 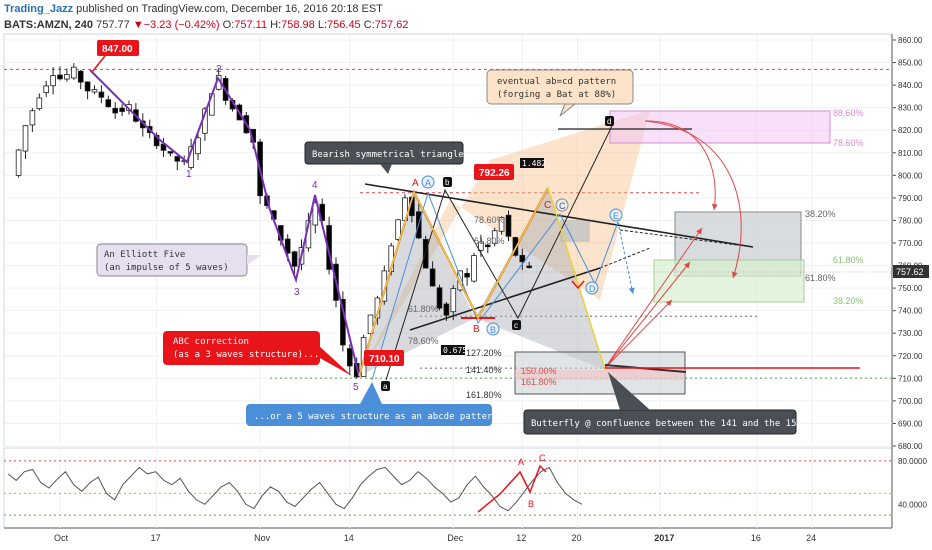 I want to click on time-tick-label: 2017, so click(x=664, y=538).